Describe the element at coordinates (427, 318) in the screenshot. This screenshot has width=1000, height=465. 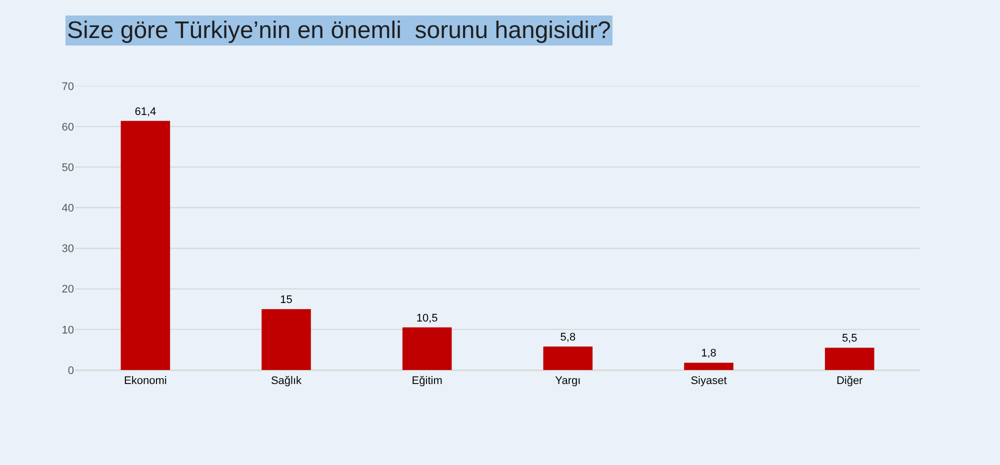
I see `data-label: 10,5` at that location.